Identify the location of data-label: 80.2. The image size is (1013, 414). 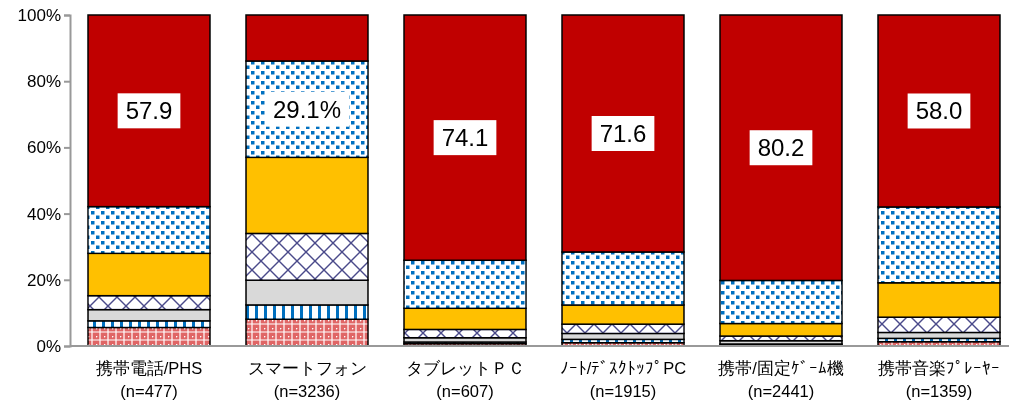
(781, 148).